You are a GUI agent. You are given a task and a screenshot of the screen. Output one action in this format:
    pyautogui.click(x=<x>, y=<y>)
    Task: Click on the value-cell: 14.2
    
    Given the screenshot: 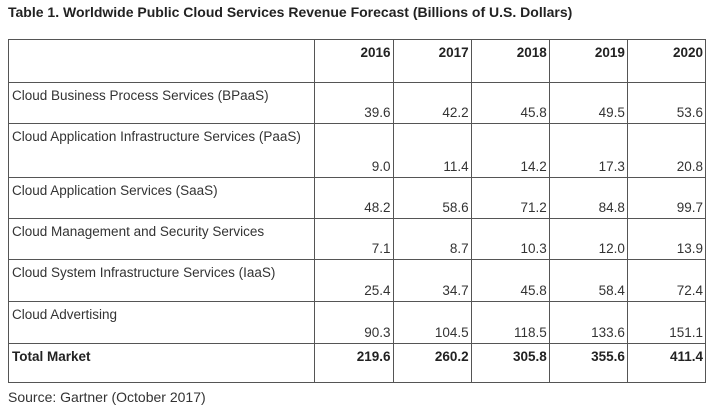 What is the action you would take?
    pyautogui.click(x=510, y=150)
    